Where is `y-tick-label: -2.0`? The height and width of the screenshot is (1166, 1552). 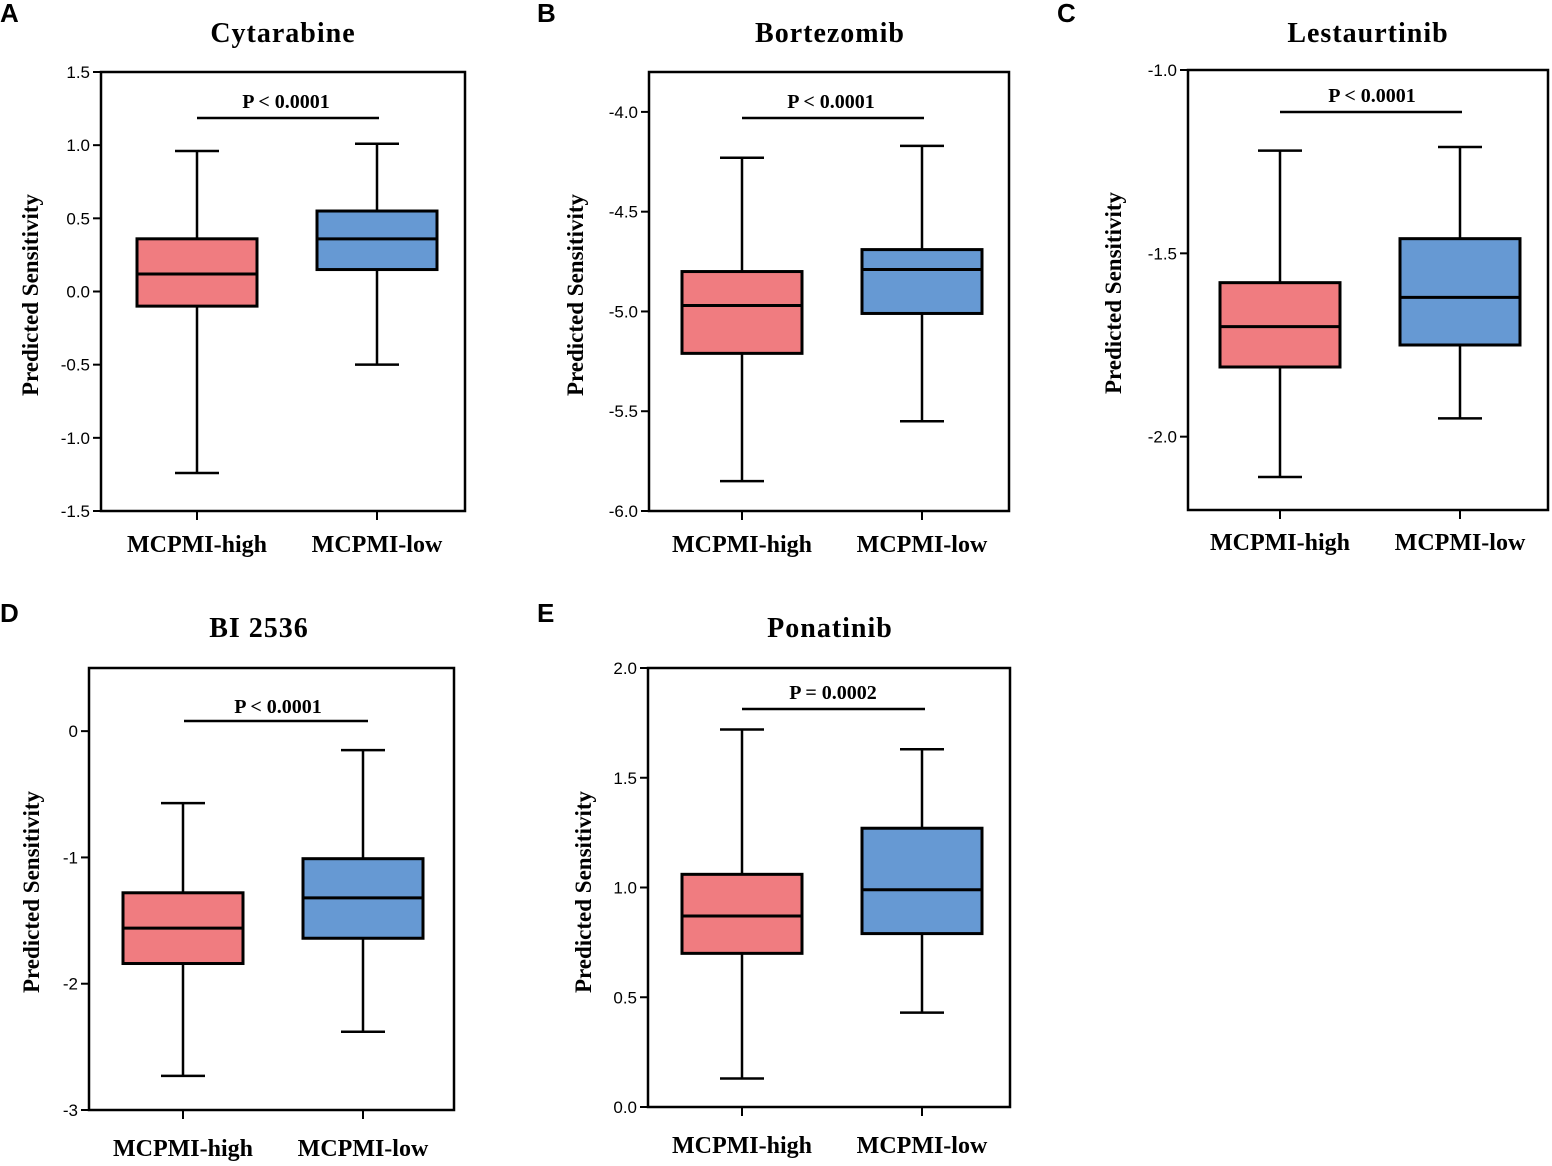
y-tick-label: -2.0 is located at coordinates (1162, 437).